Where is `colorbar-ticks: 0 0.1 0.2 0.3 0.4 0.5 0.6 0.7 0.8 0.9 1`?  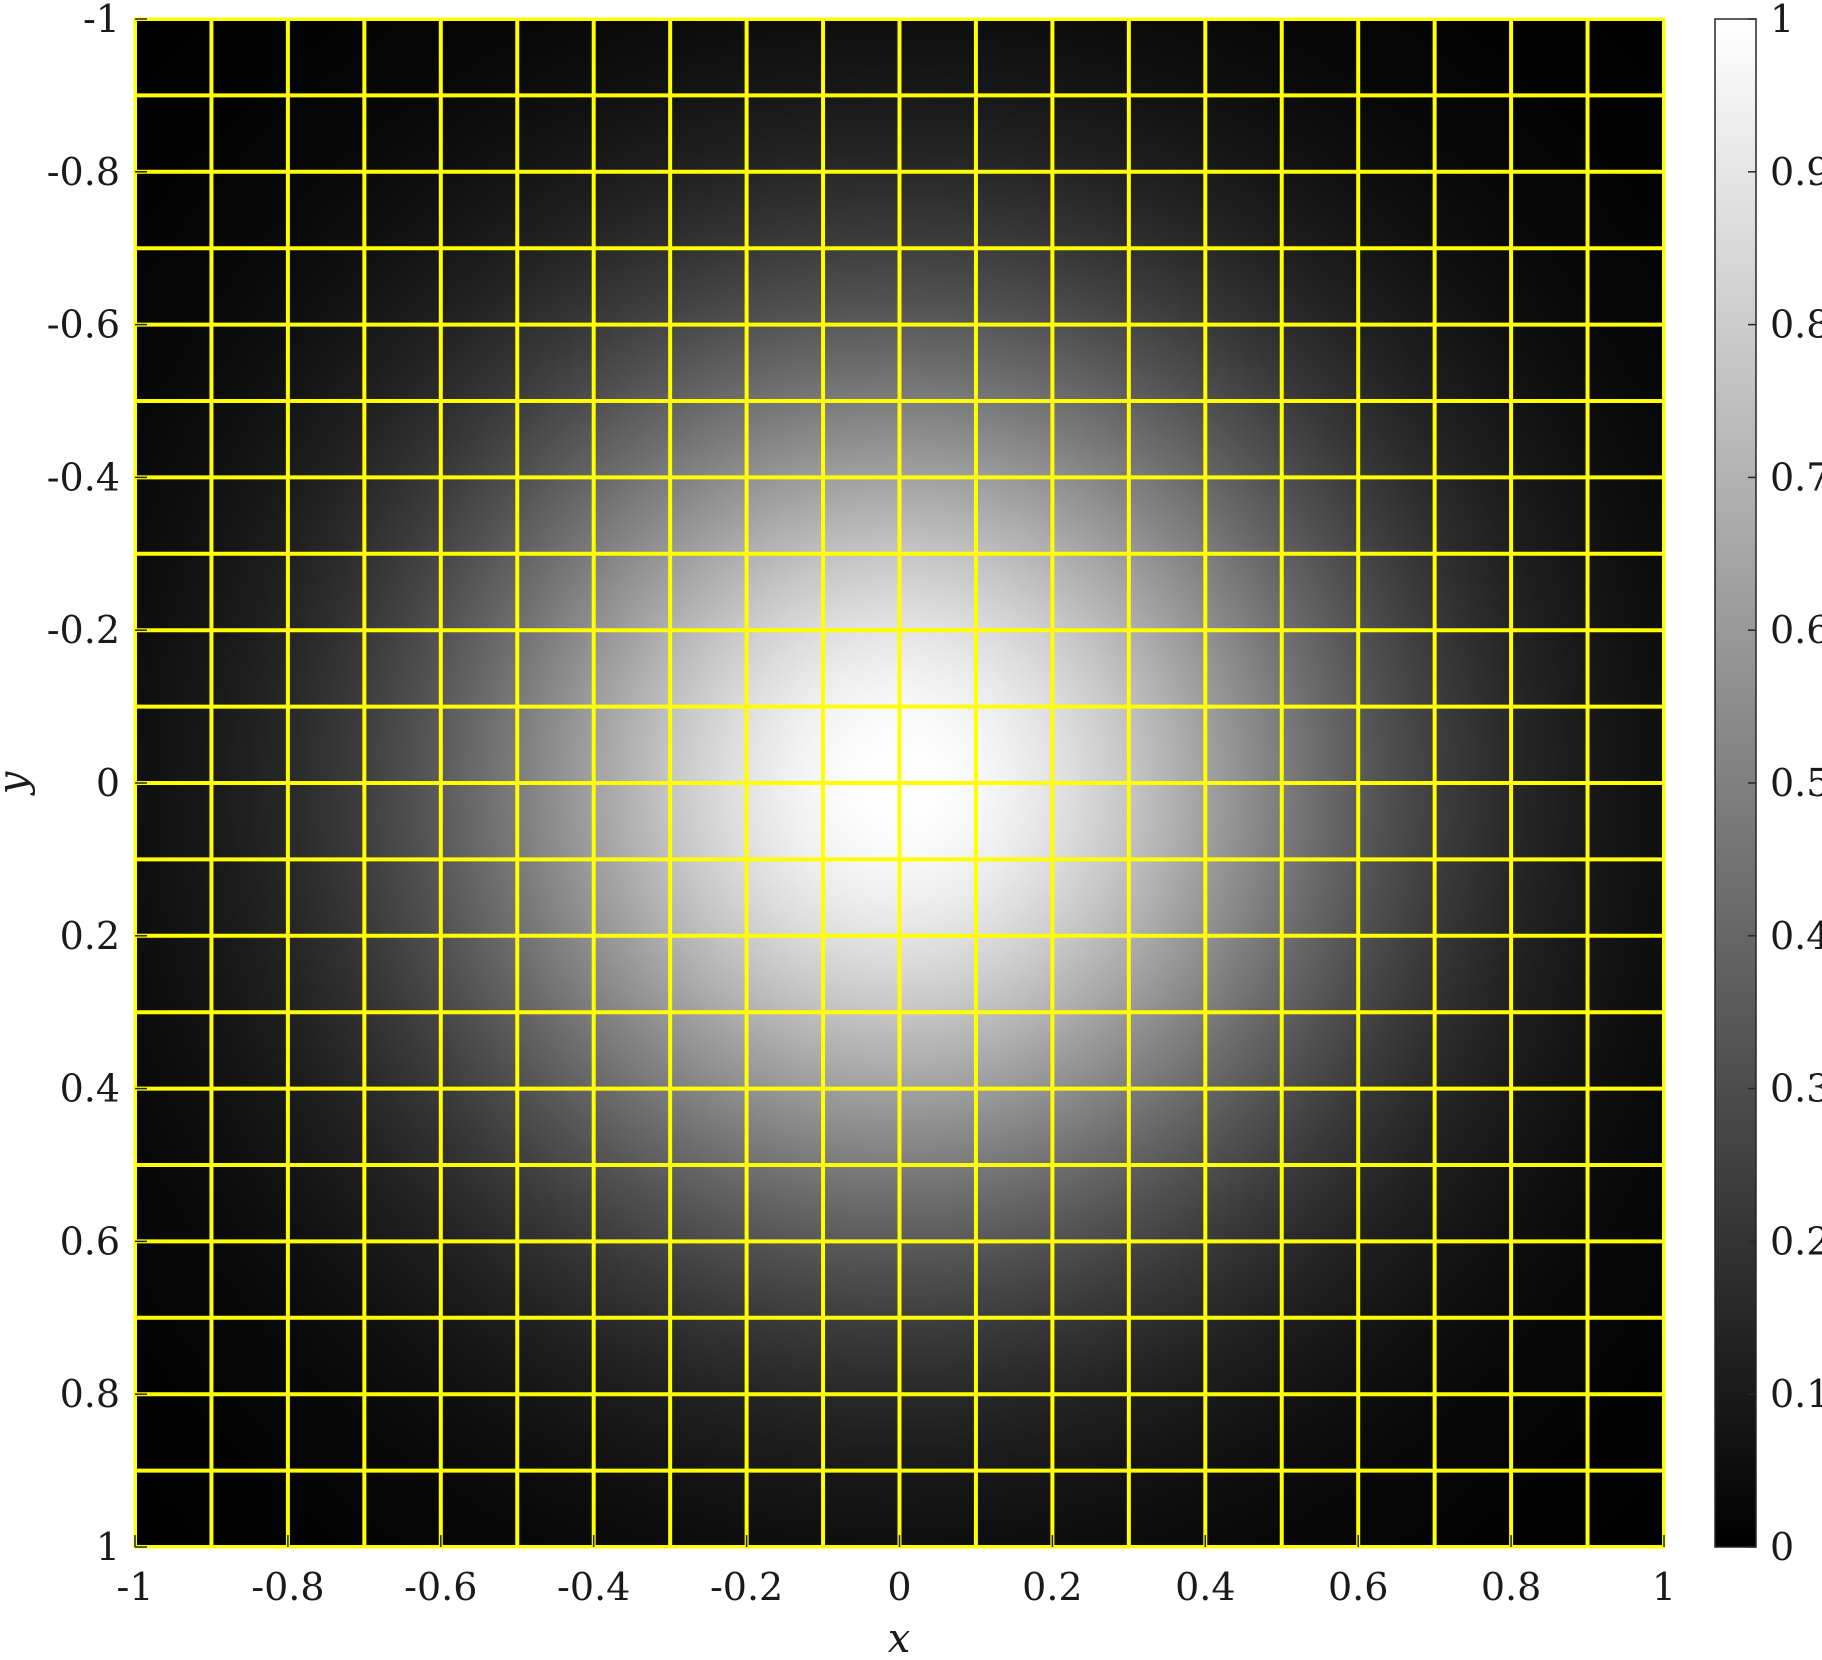 colorbar-ticks: 0 0.1 0.2 0.3 0.4 0.5 0.6 0.7 0.8 0.9 1 is located at coordinates (1785, 784).